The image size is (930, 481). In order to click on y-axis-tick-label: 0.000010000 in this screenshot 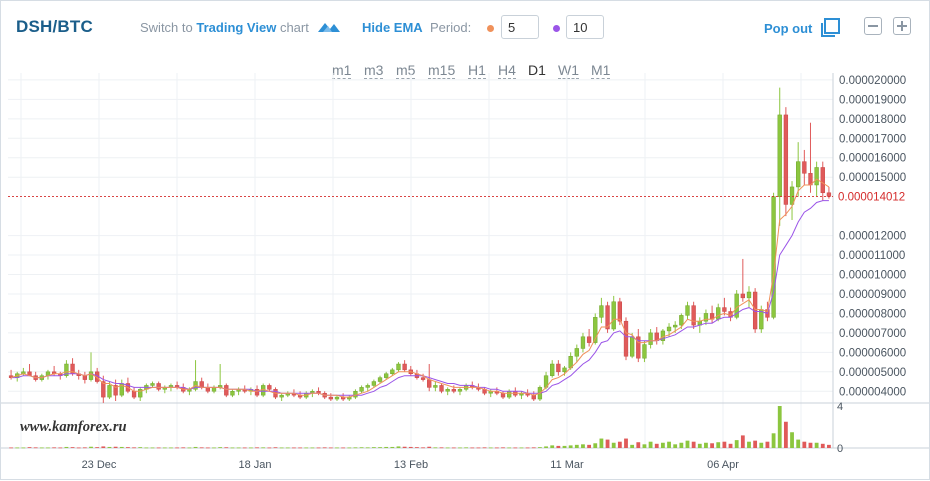, I will do `click(872, 276)`.